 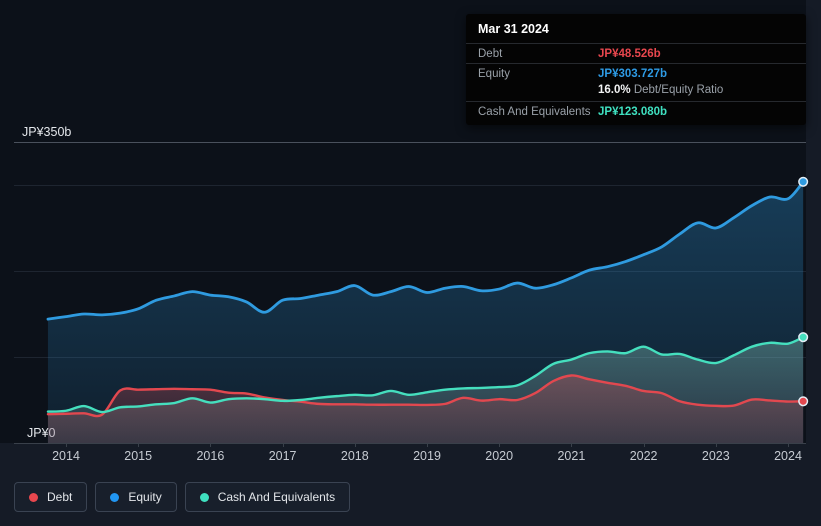 I want to click on series-endpoint-debt, so click(x=803, y=401).